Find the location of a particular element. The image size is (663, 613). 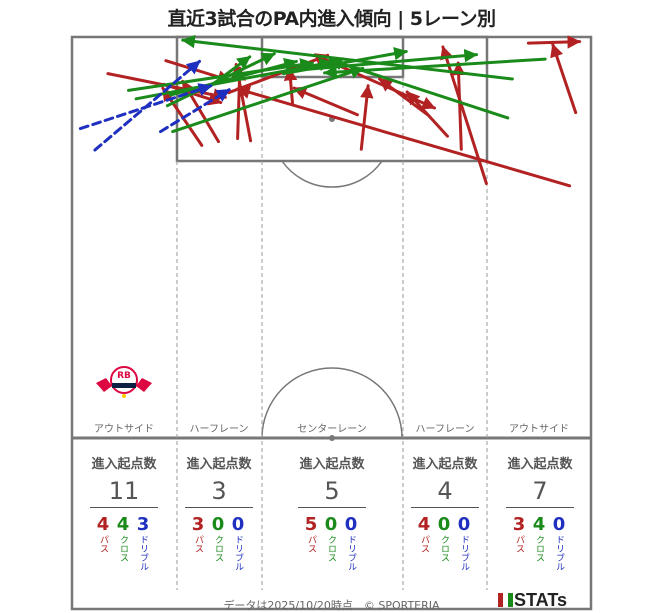

penalty-box is located at coordinates (332, 99).